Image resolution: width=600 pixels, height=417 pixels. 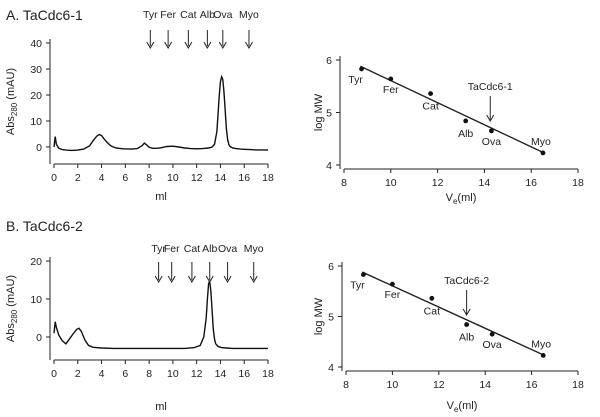 I want to click on fit-line, so click(x=453, y=110).